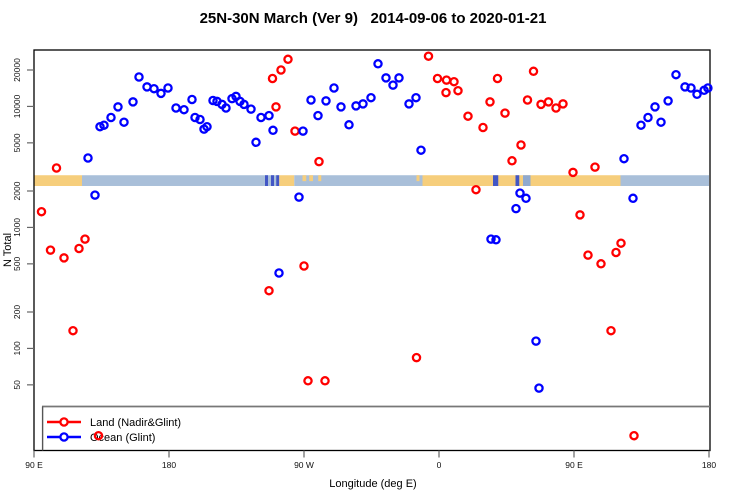 Image resolution: width=750 pixels, height=500 pixels. What do you see at coordinates (17, 70) in the screenshot?
I see `y-tick-label: 20000` at bounding box center [17, 70].